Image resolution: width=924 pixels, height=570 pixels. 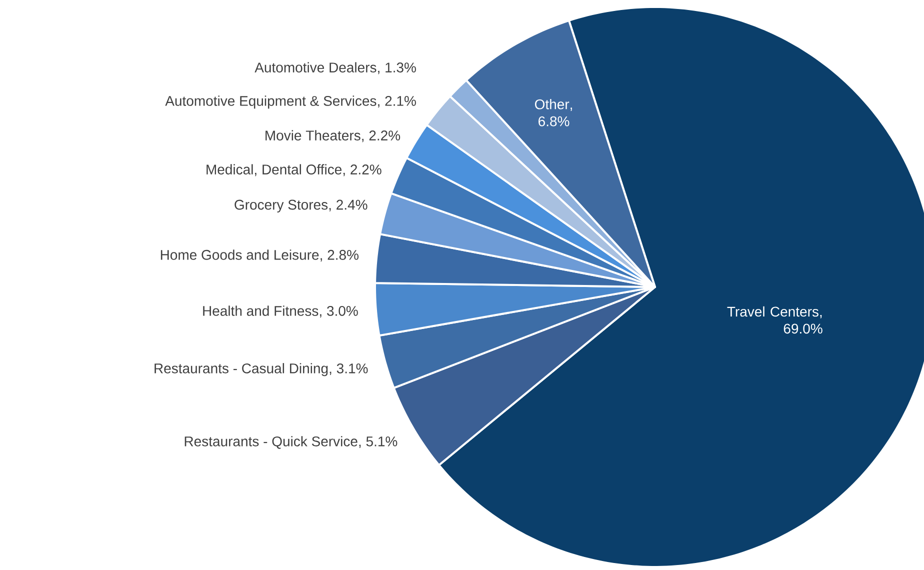 What do you see at coordinates (772, 311) in the screenshot?
I see `slice-label: Travel Centers` at bounding box center [772, 311].